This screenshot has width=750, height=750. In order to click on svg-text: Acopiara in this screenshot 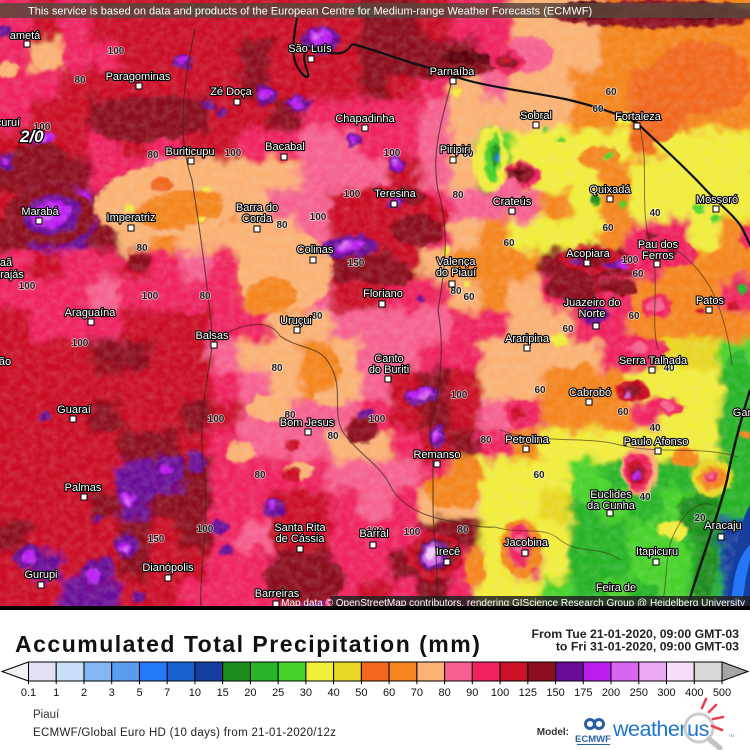, I will do `click(588, 254)`.